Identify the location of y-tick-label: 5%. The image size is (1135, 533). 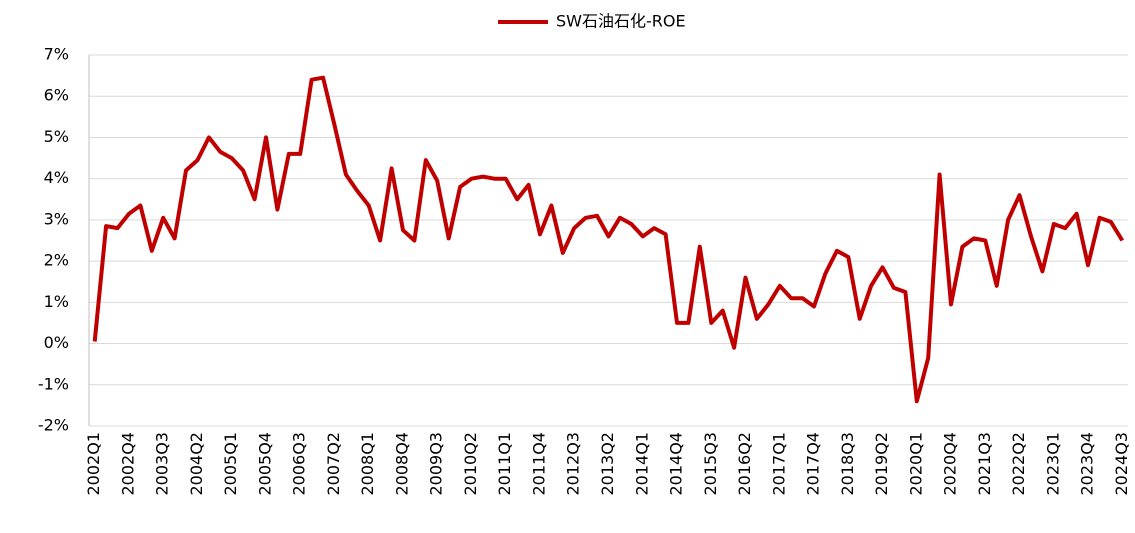
(56, 136).